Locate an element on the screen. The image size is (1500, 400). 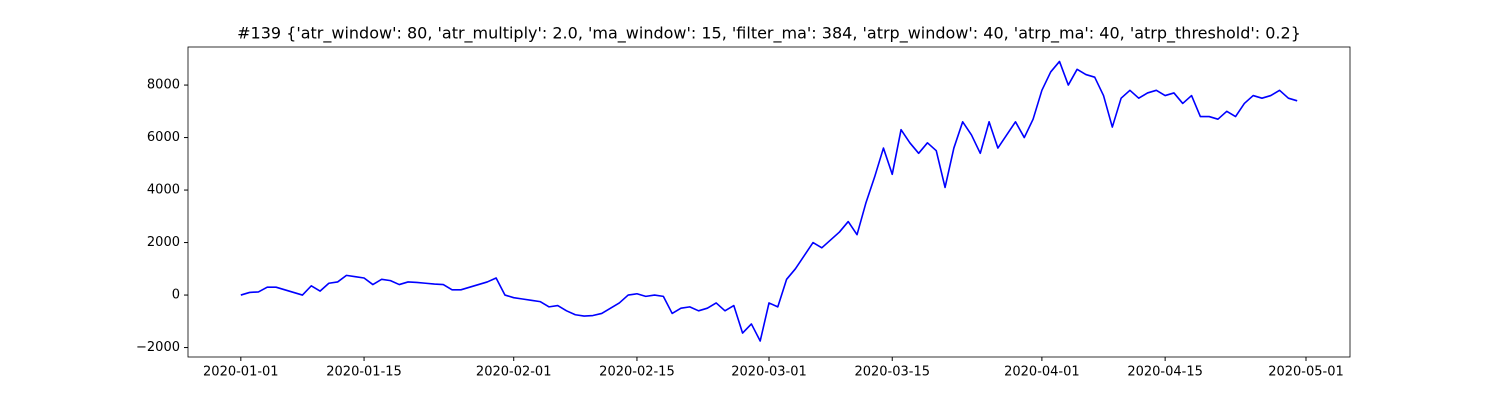
x-tick-label: 2020-03-15 is located at coordinates (892, 372).